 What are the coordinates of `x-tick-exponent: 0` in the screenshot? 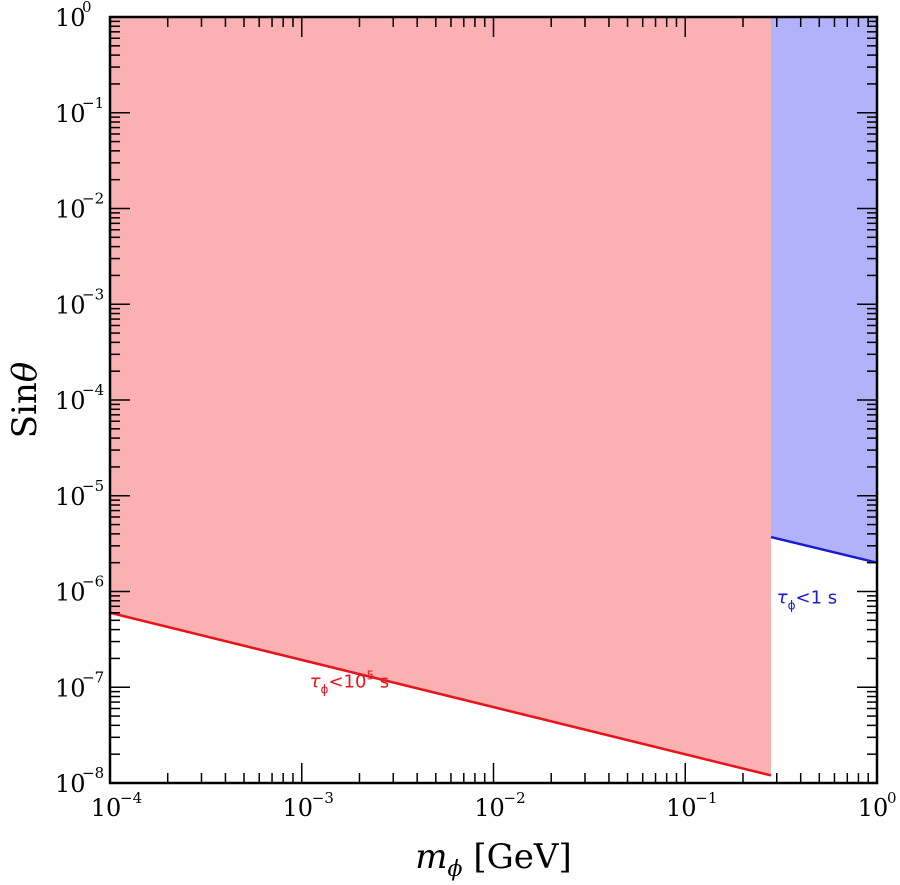 It's located at (892, 798).